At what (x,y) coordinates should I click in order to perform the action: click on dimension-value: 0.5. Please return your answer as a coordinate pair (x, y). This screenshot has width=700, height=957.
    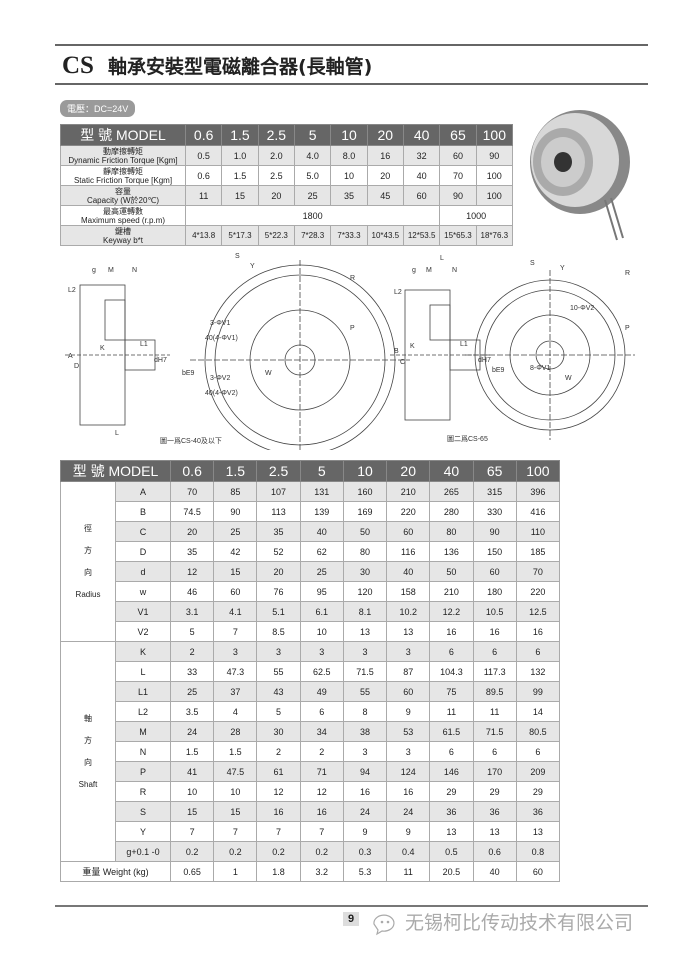
    Looking at the image, I should click on (451, 851).